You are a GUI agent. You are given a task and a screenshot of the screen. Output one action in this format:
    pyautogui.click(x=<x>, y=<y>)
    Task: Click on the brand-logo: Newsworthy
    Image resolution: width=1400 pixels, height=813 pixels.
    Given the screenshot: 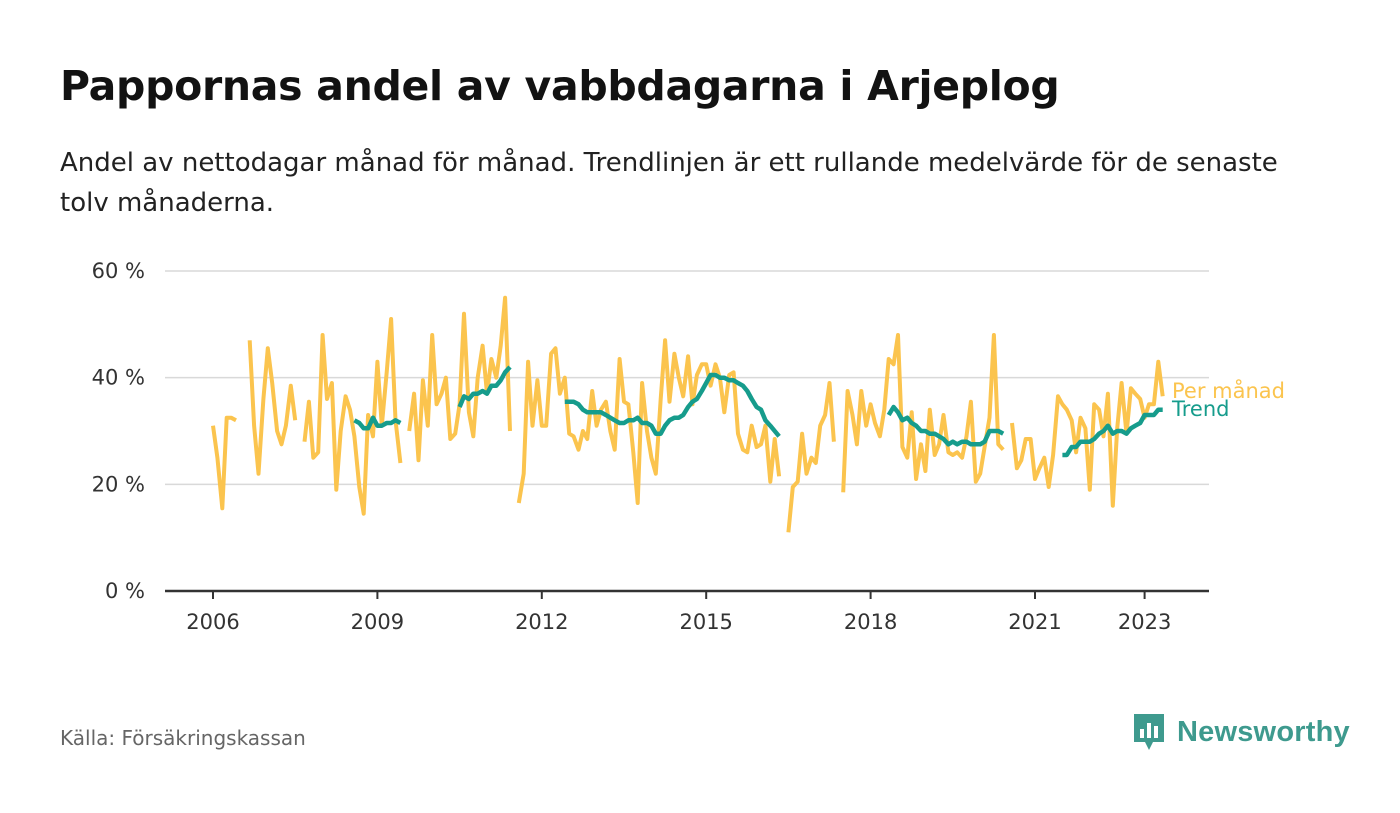 What is the action you would take?
    pyautogui.click(x=1241, y=732)
    